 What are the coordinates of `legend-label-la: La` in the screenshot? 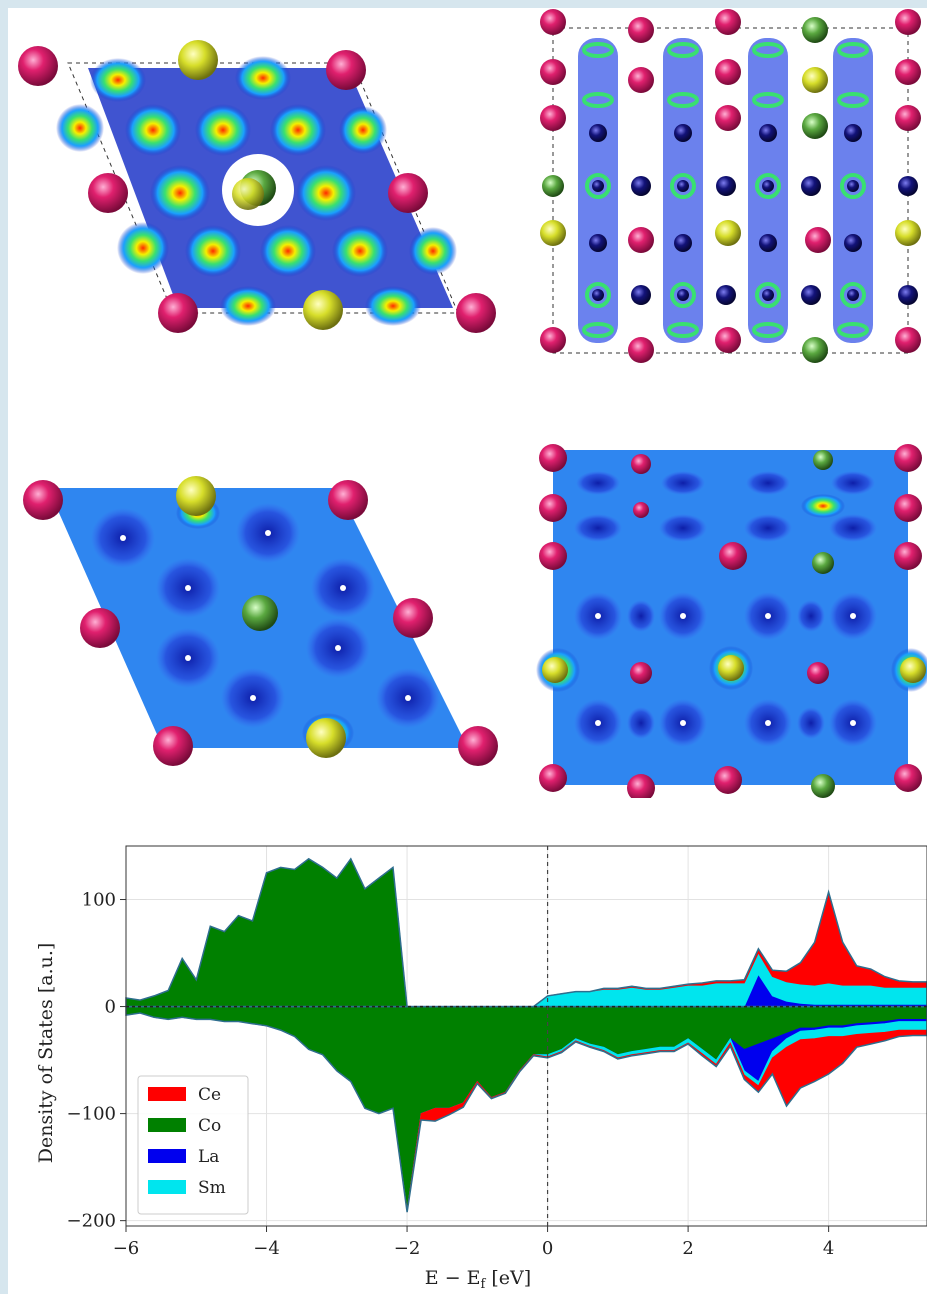 It's located at (208, 1157).